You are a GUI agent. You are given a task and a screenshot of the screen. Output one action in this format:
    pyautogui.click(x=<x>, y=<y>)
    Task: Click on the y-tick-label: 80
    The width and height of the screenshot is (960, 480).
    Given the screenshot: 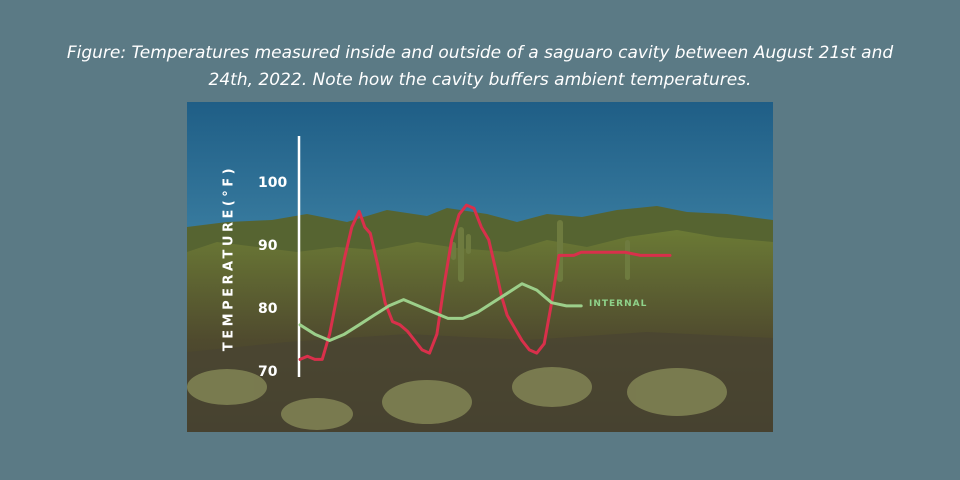 What is the action you would take?
    pyautogui.click(x=268, y=309)
    